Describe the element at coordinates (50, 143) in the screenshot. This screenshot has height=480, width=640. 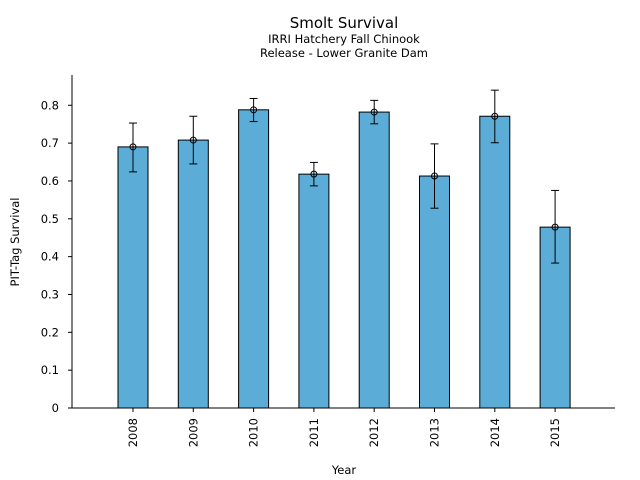
I see `y-tick-label: 0.7` at that location.